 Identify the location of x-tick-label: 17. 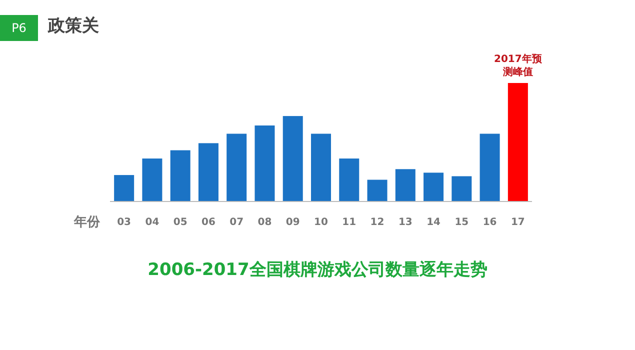
(517, 222).